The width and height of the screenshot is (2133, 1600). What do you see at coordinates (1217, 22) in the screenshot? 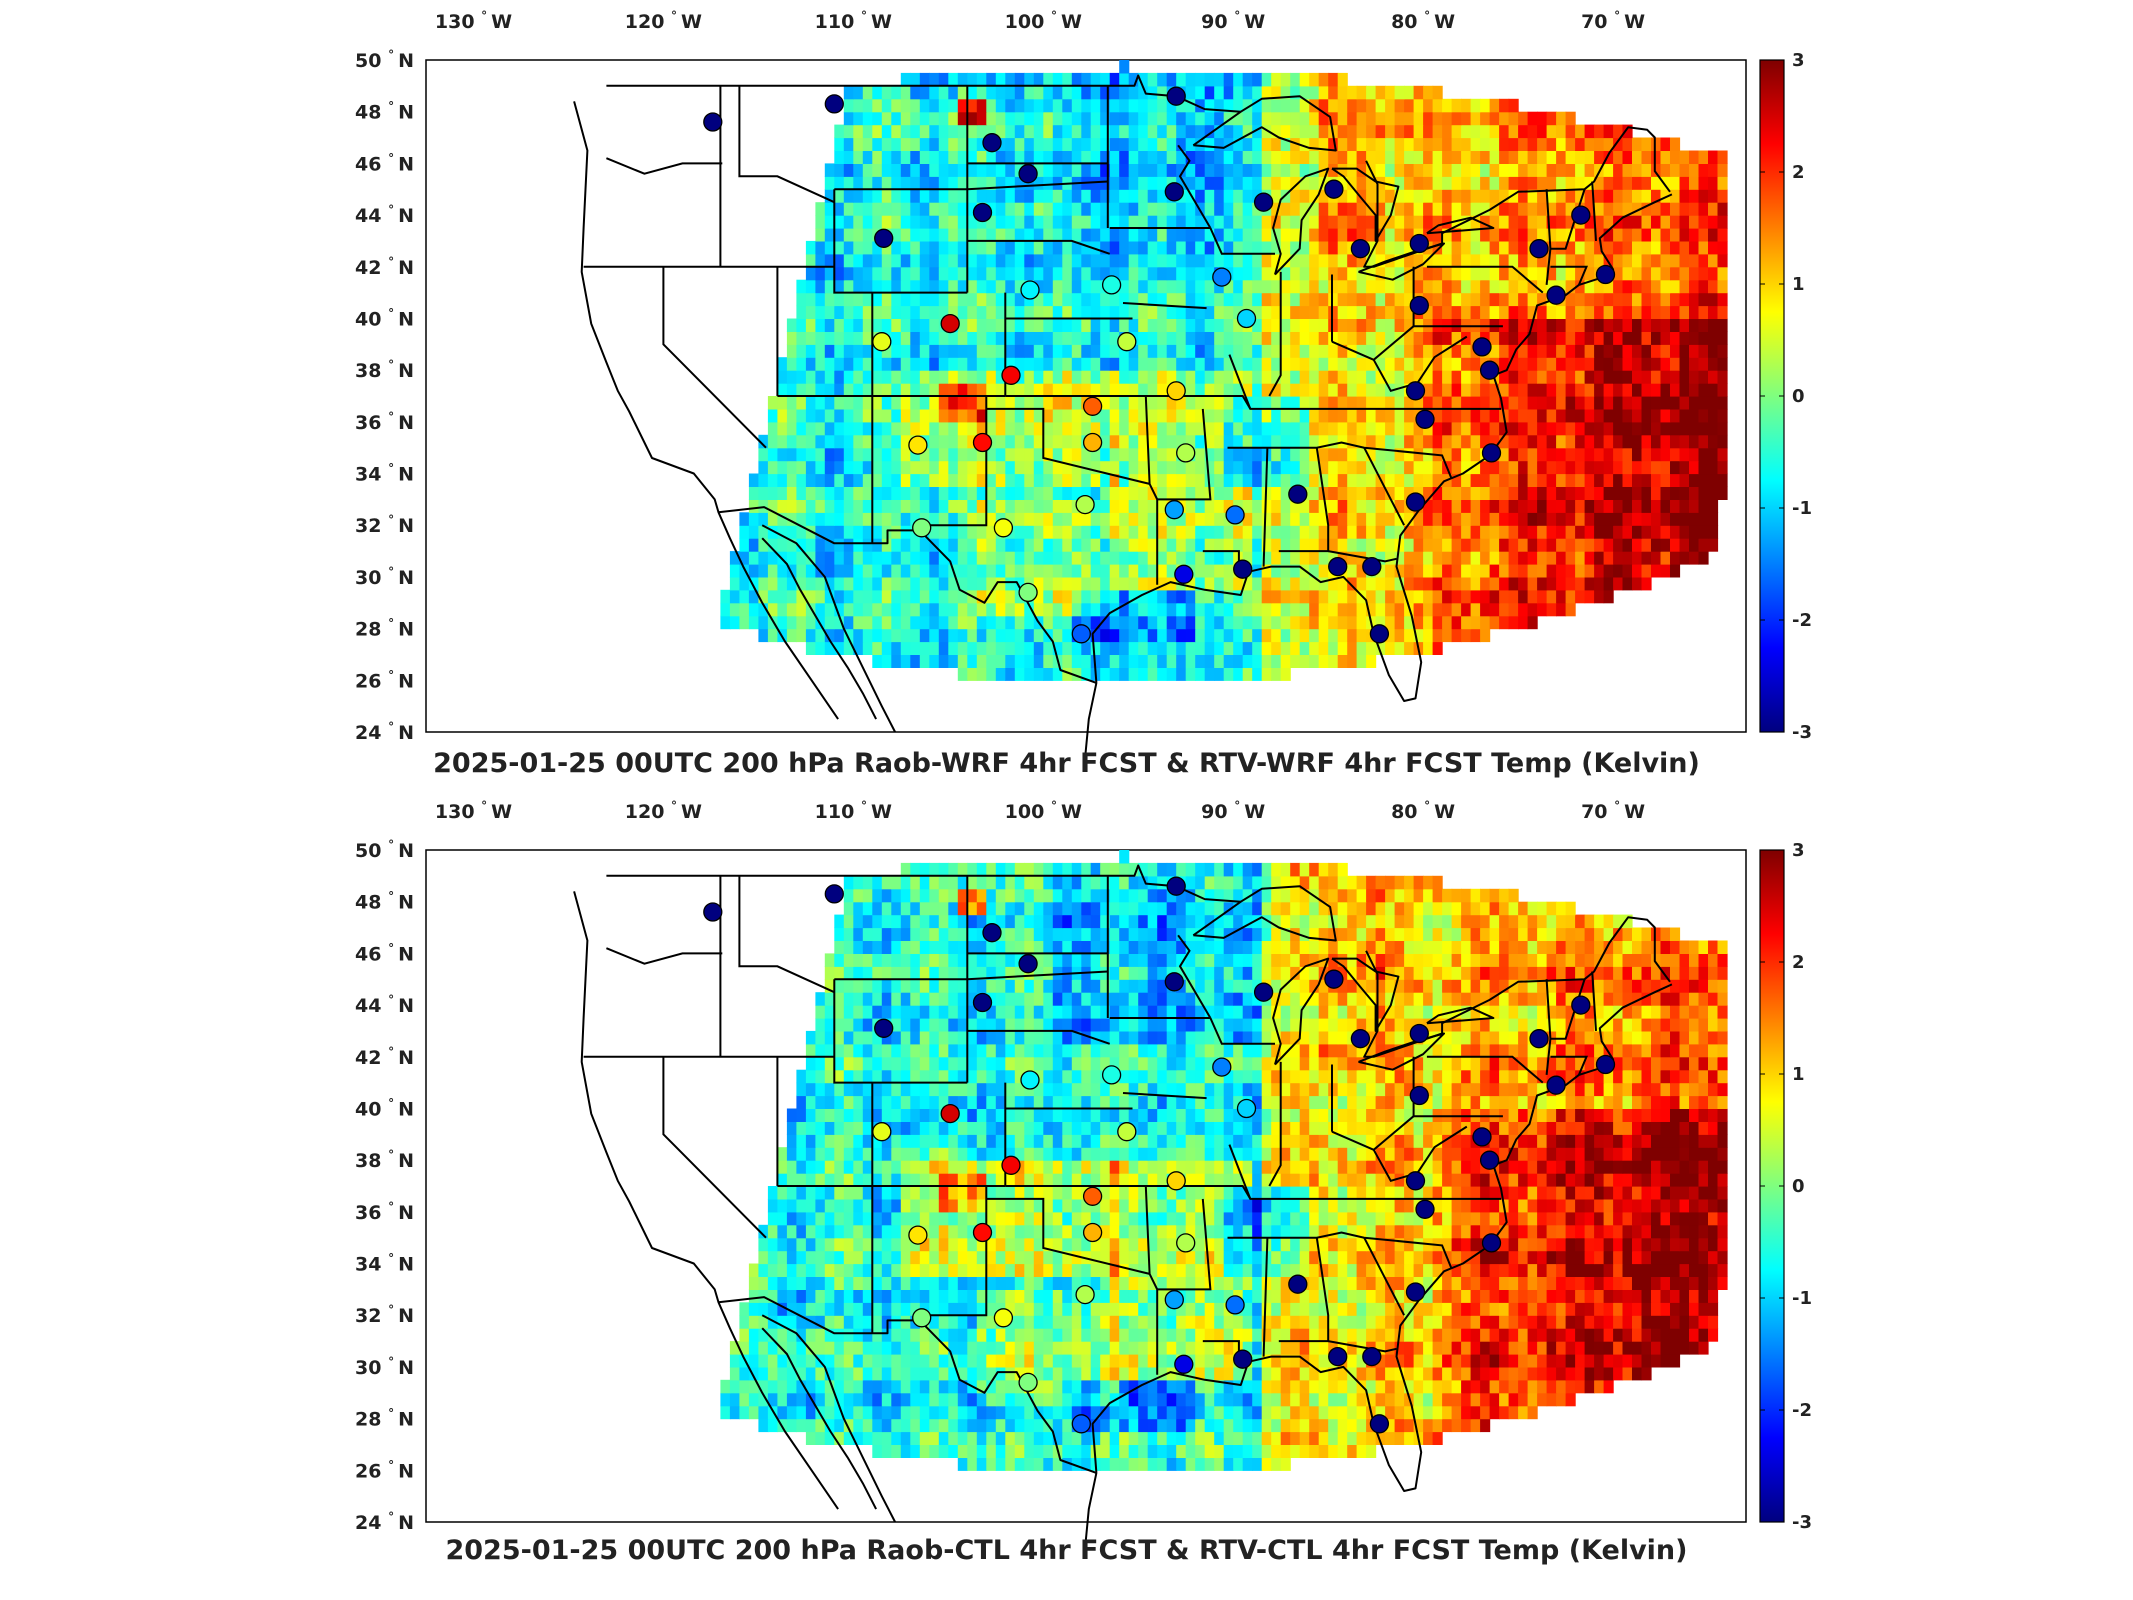
I see `tick-value: 90` at bounding box center [1217, 22].